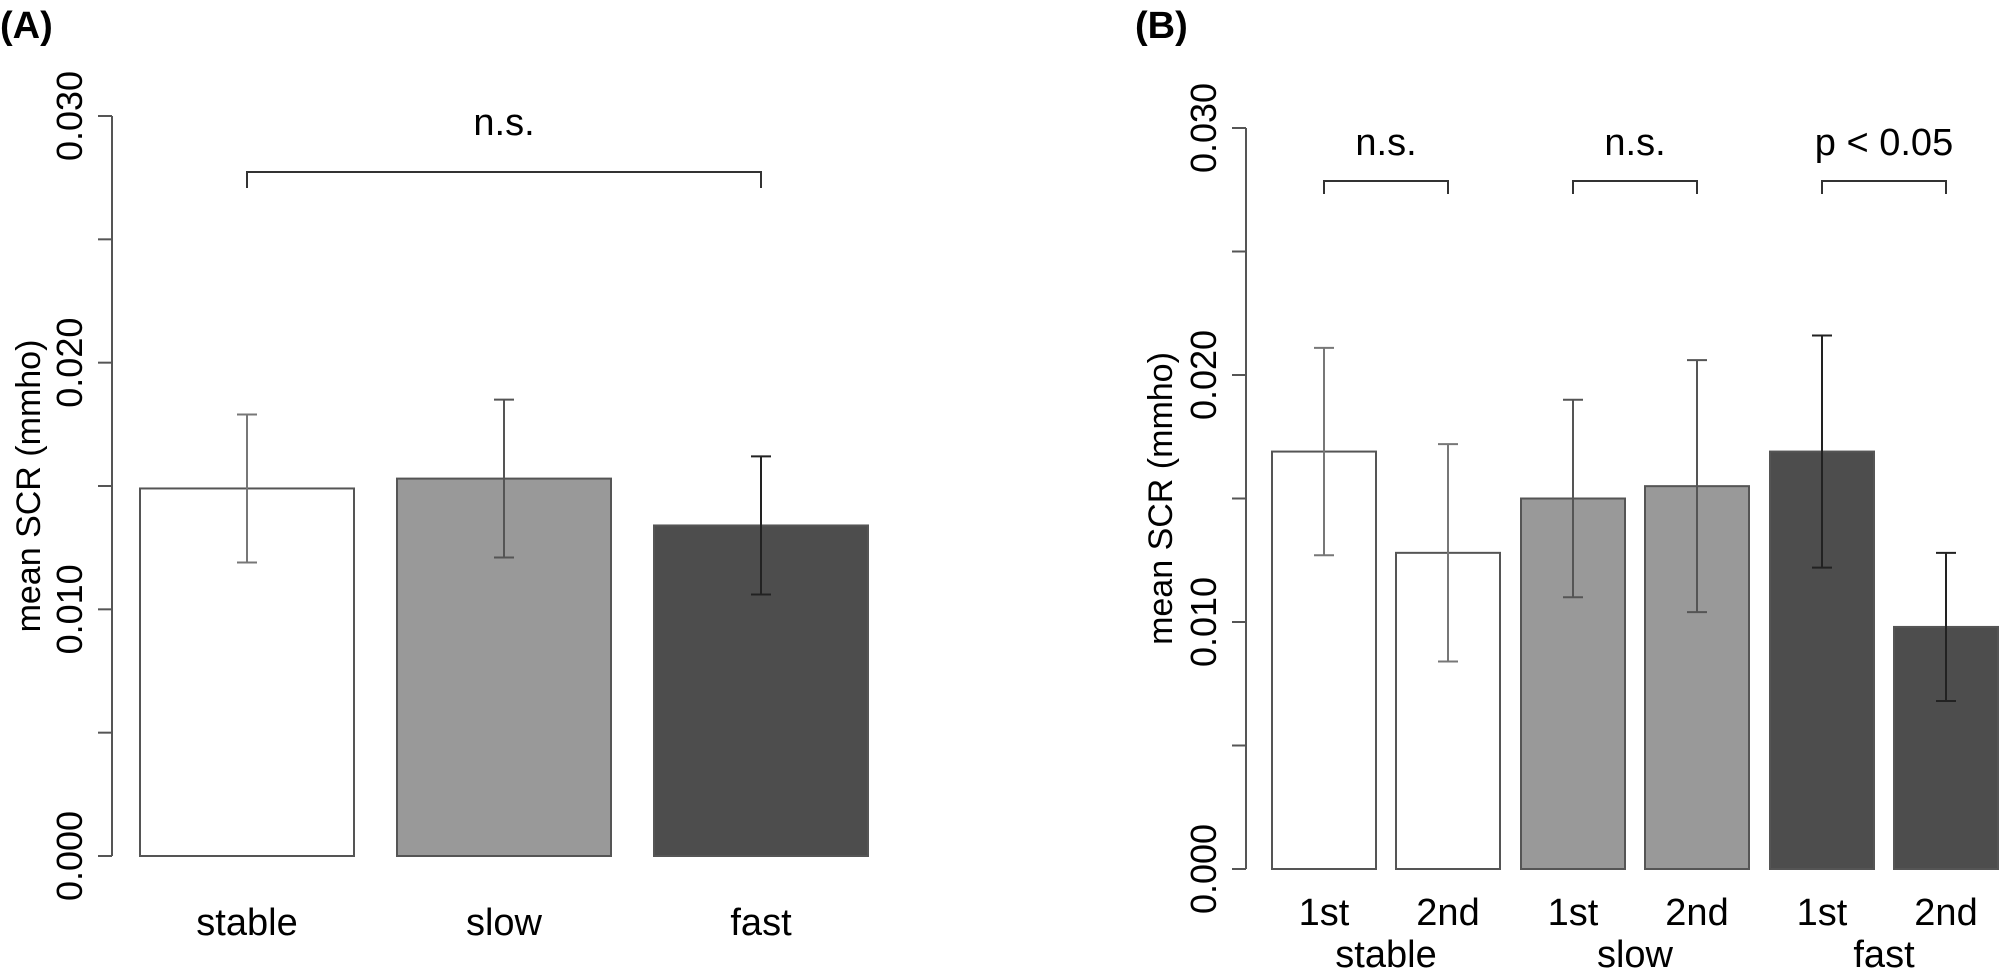 The width and height of the screenshot is (2000, 976). I want to click on group-label: fast, so click(1884, 955).